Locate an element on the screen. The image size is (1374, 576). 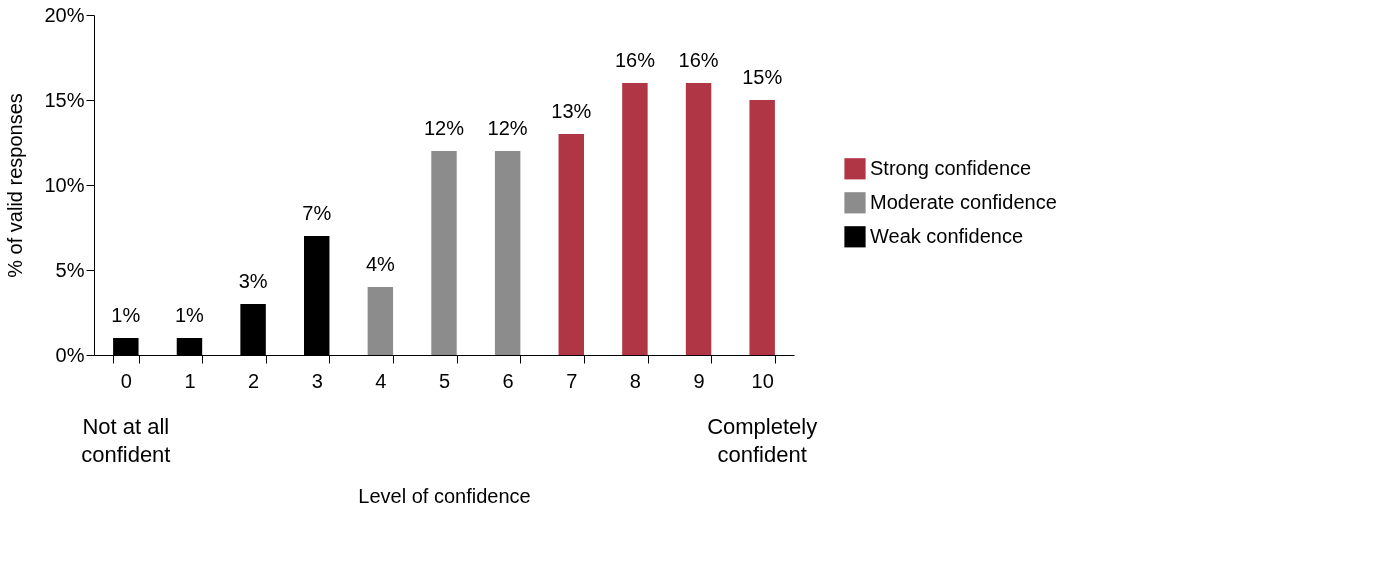
data-label: 3% is located at coordinates (253, 281).